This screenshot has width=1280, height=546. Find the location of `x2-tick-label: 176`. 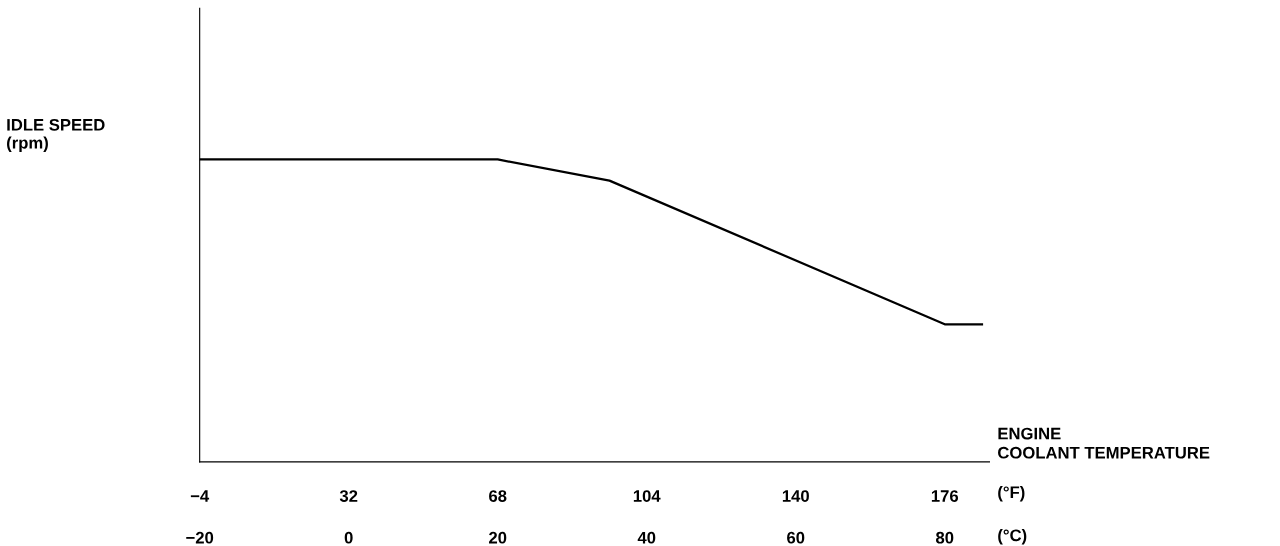

x2-tick-label: 176 is located at coordinates (945, 496).